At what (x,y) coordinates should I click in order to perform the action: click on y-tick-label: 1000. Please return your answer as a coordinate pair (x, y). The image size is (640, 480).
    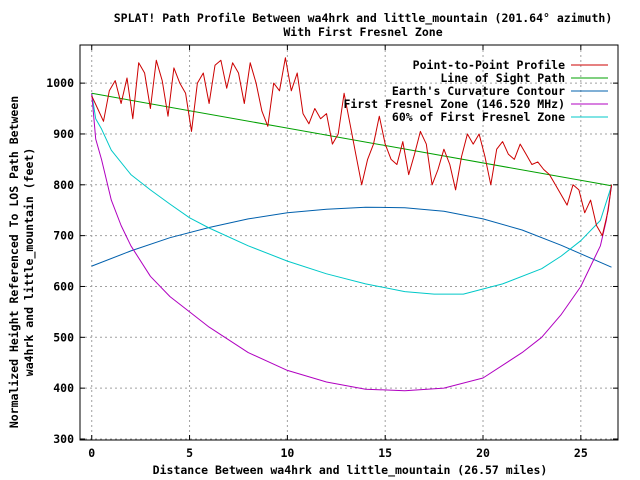
    Looking at the image, I should click on (60, 83).